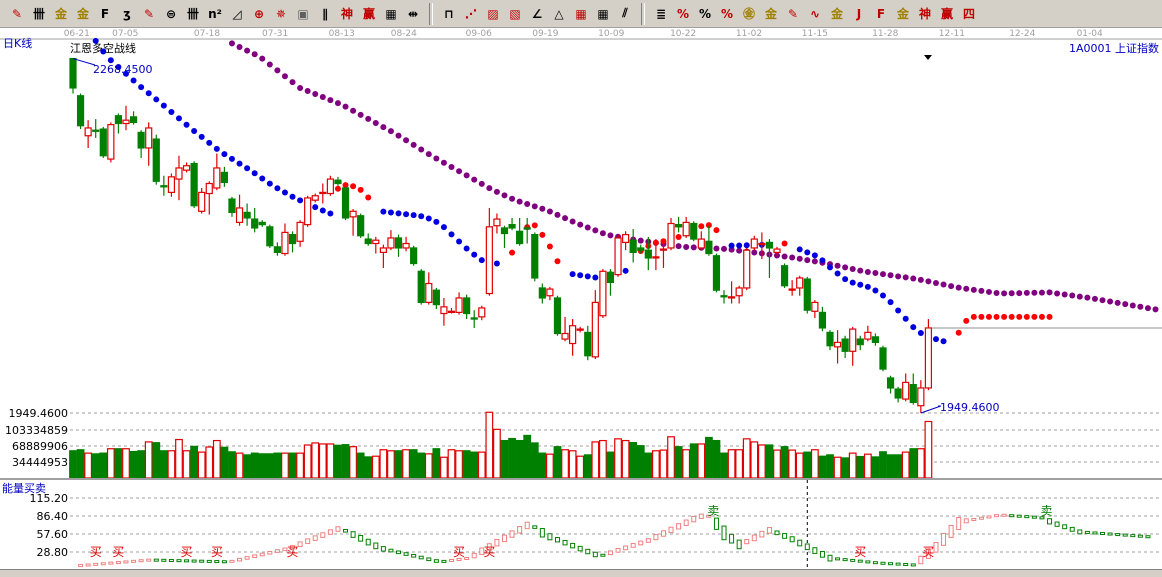 The image size is (1162, 577). What do you see at coordinates (281, 13) in the screenshot?
I see `compass-icon: ✵` at bounding box center [281, 13].